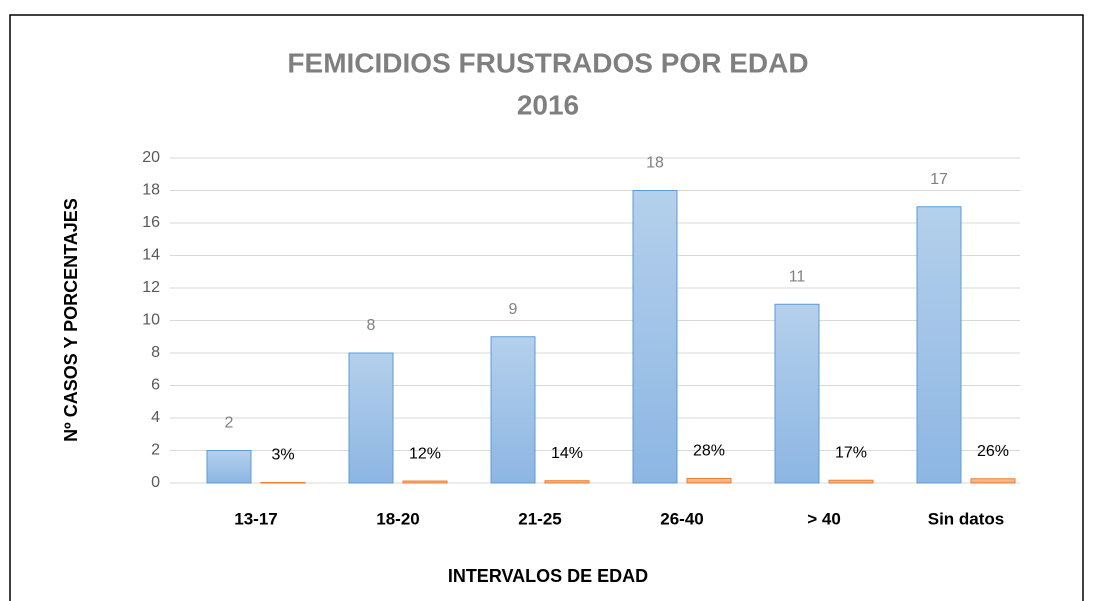 The image size is (1095, 601). What do you see at coordinates (567, 453) in the screenshot?
I see `data-label: 14%` at bounding box center [567, 453].